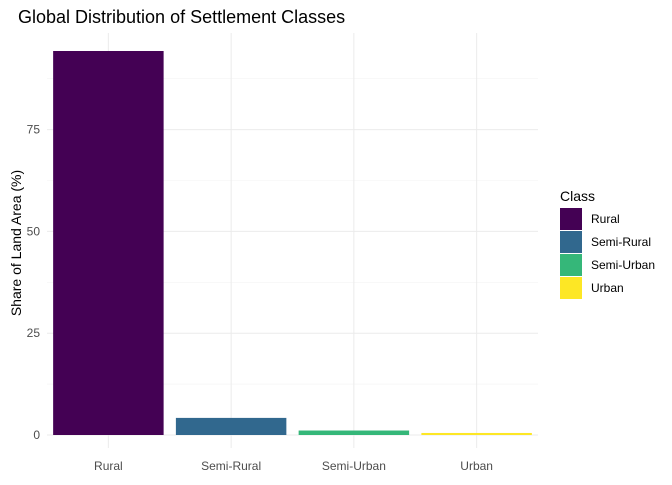 The width and height of the screenshot is (672, 485). I want to click on x-tick-labels: Rural Semi-Rural Semi-Urban Urban, so click(293, 466).